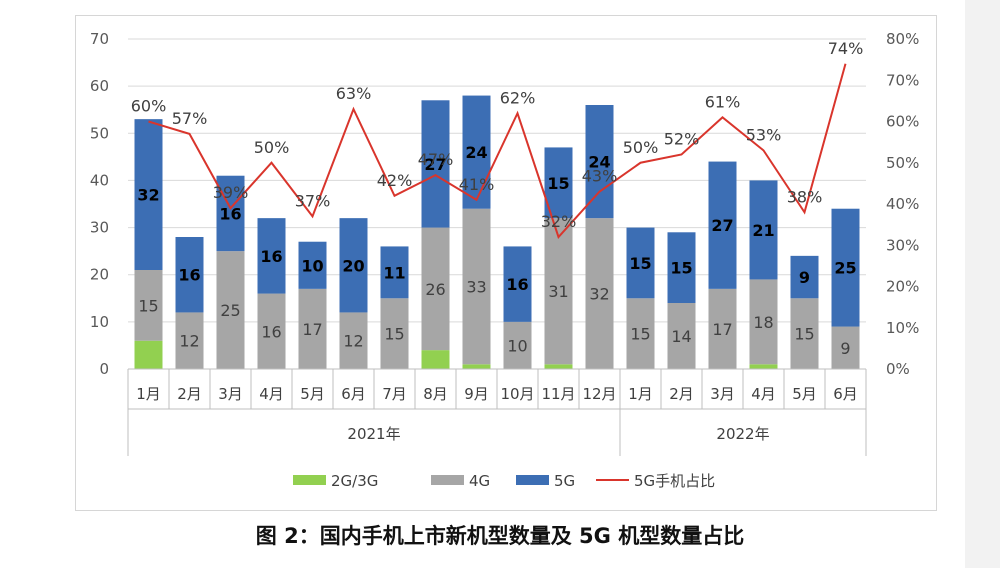 The height and width of the screenshot is (568, 1000). Describe the element at coordinates (435, 289) in the screenshot. I see `bar-value-label: 26` at that location.